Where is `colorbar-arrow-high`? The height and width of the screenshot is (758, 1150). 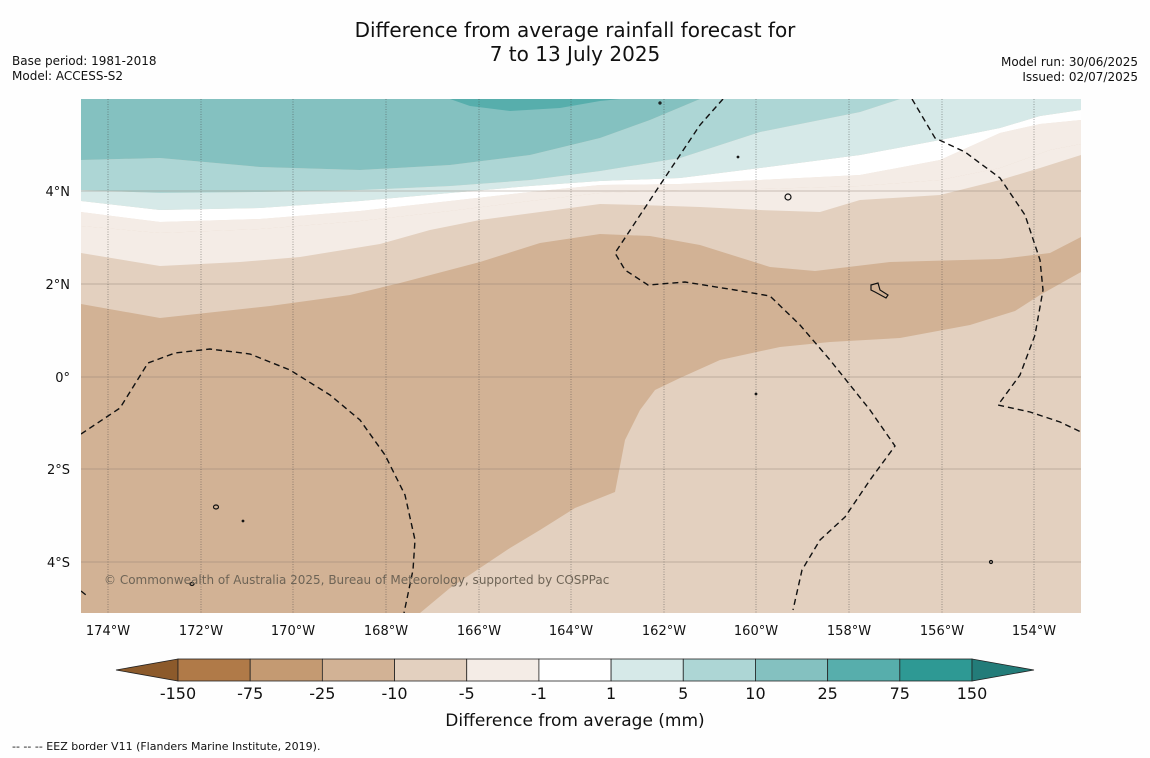
colorbar-arrow-high is located at coordinates (1003, 670).